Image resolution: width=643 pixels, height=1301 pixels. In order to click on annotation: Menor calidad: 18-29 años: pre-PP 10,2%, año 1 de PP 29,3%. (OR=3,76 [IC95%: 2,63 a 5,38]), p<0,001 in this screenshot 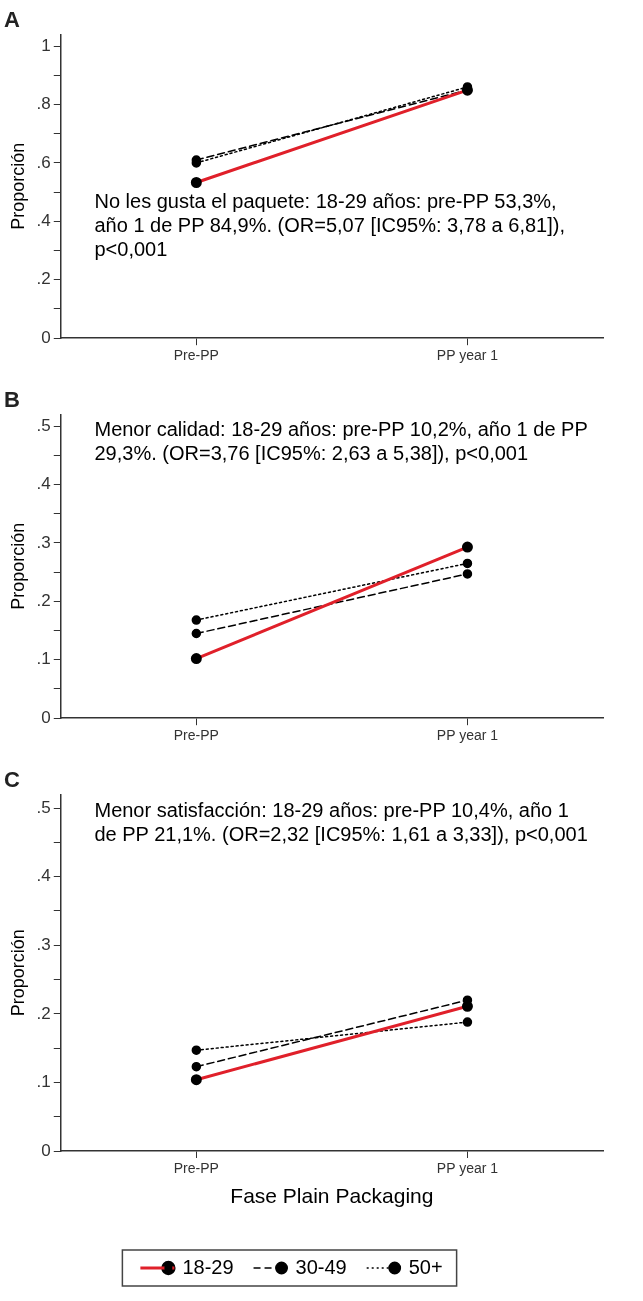, I will do `click(341, 440)`.